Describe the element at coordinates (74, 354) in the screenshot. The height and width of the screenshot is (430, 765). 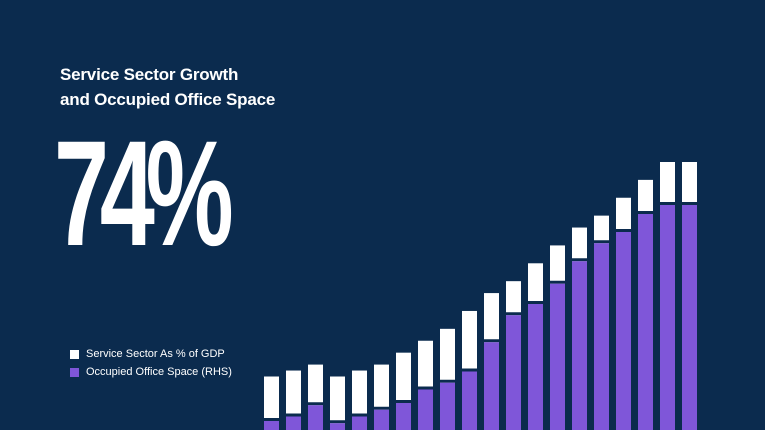
I see `legend-swatch-service` at that location.